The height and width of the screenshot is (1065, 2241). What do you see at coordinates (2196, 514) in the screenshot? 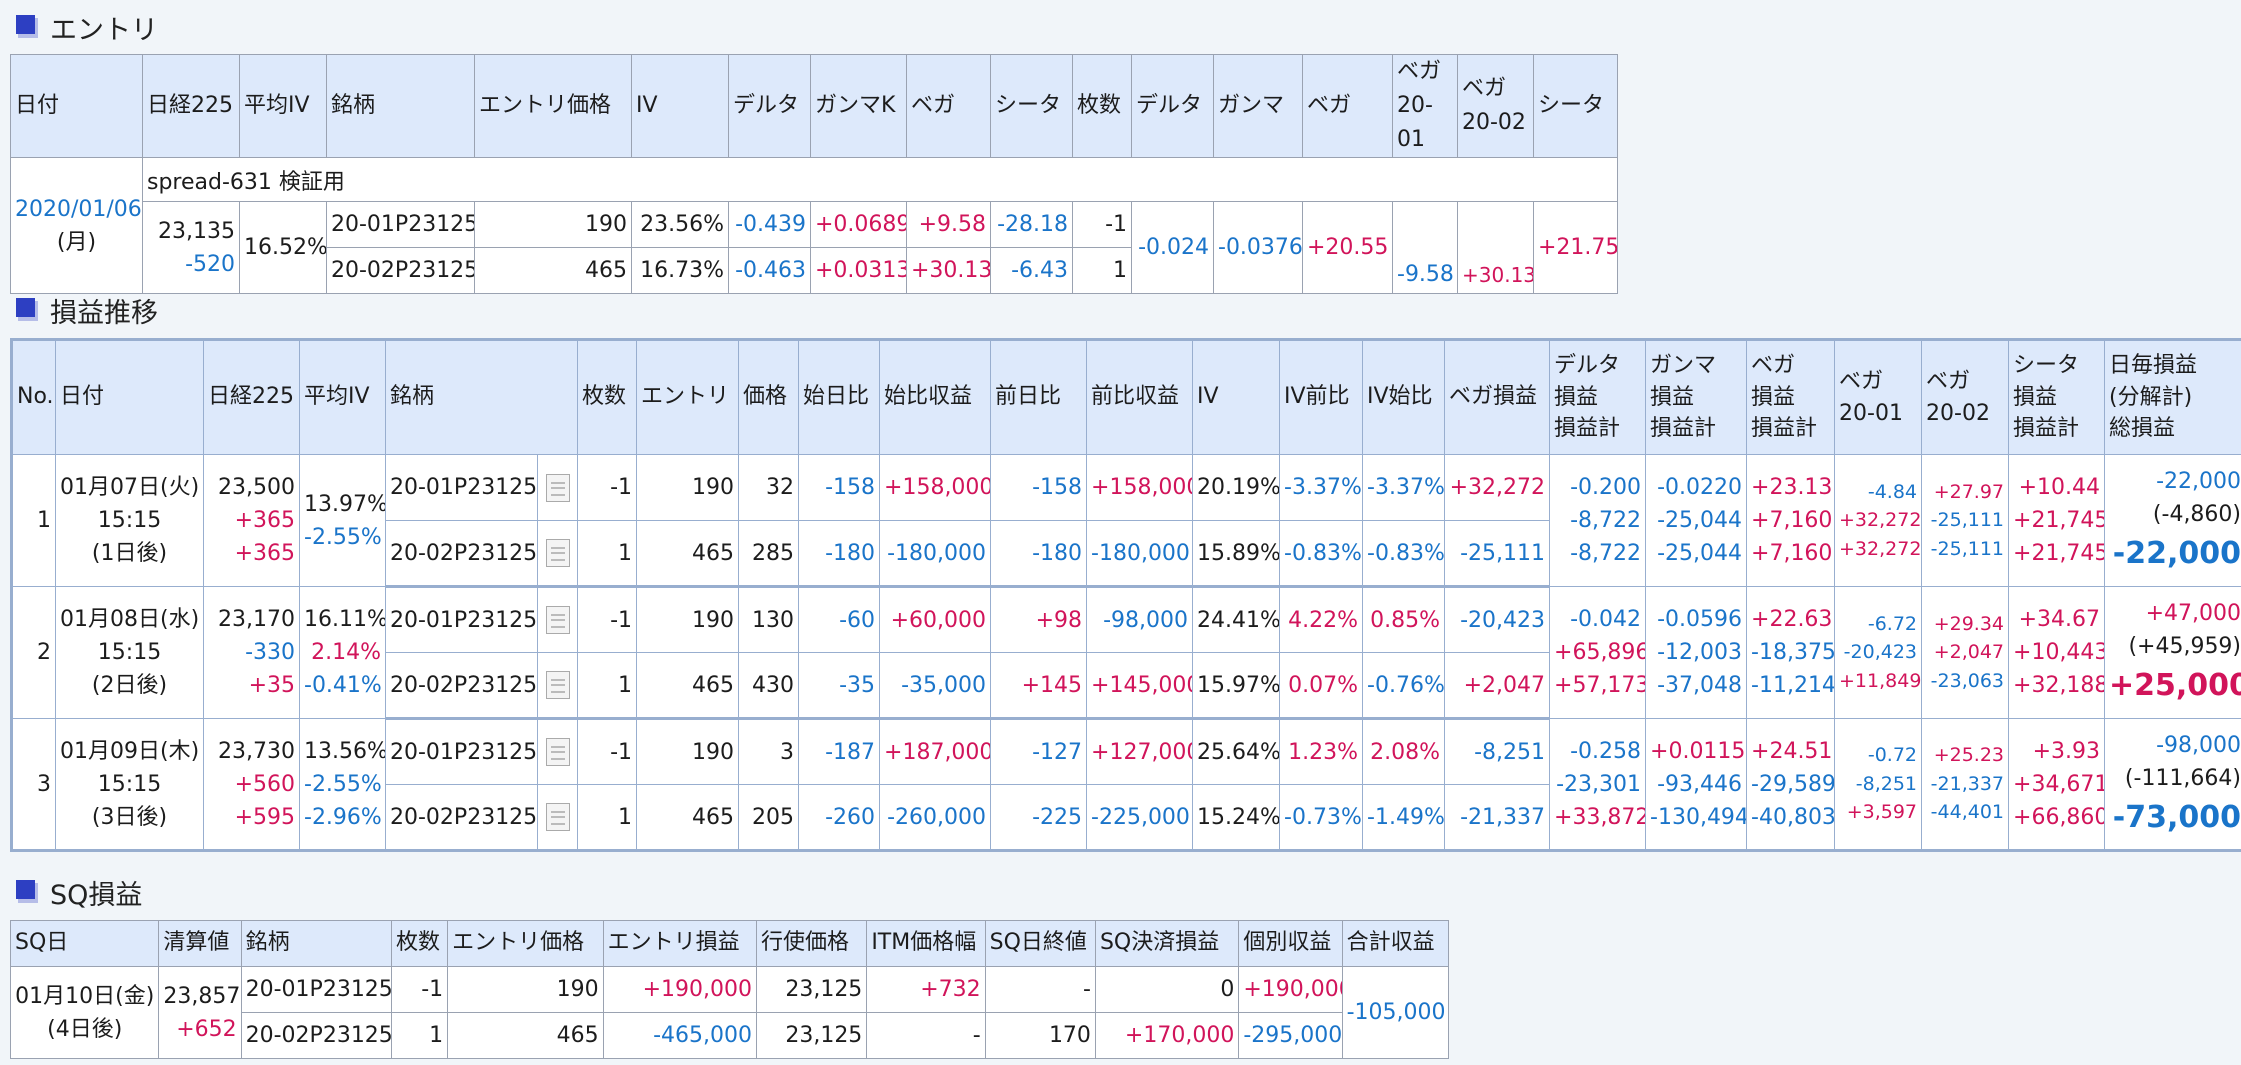
I see `pnl-daily-breakdown: (-4,860)` at bounding box center [2196, 514].